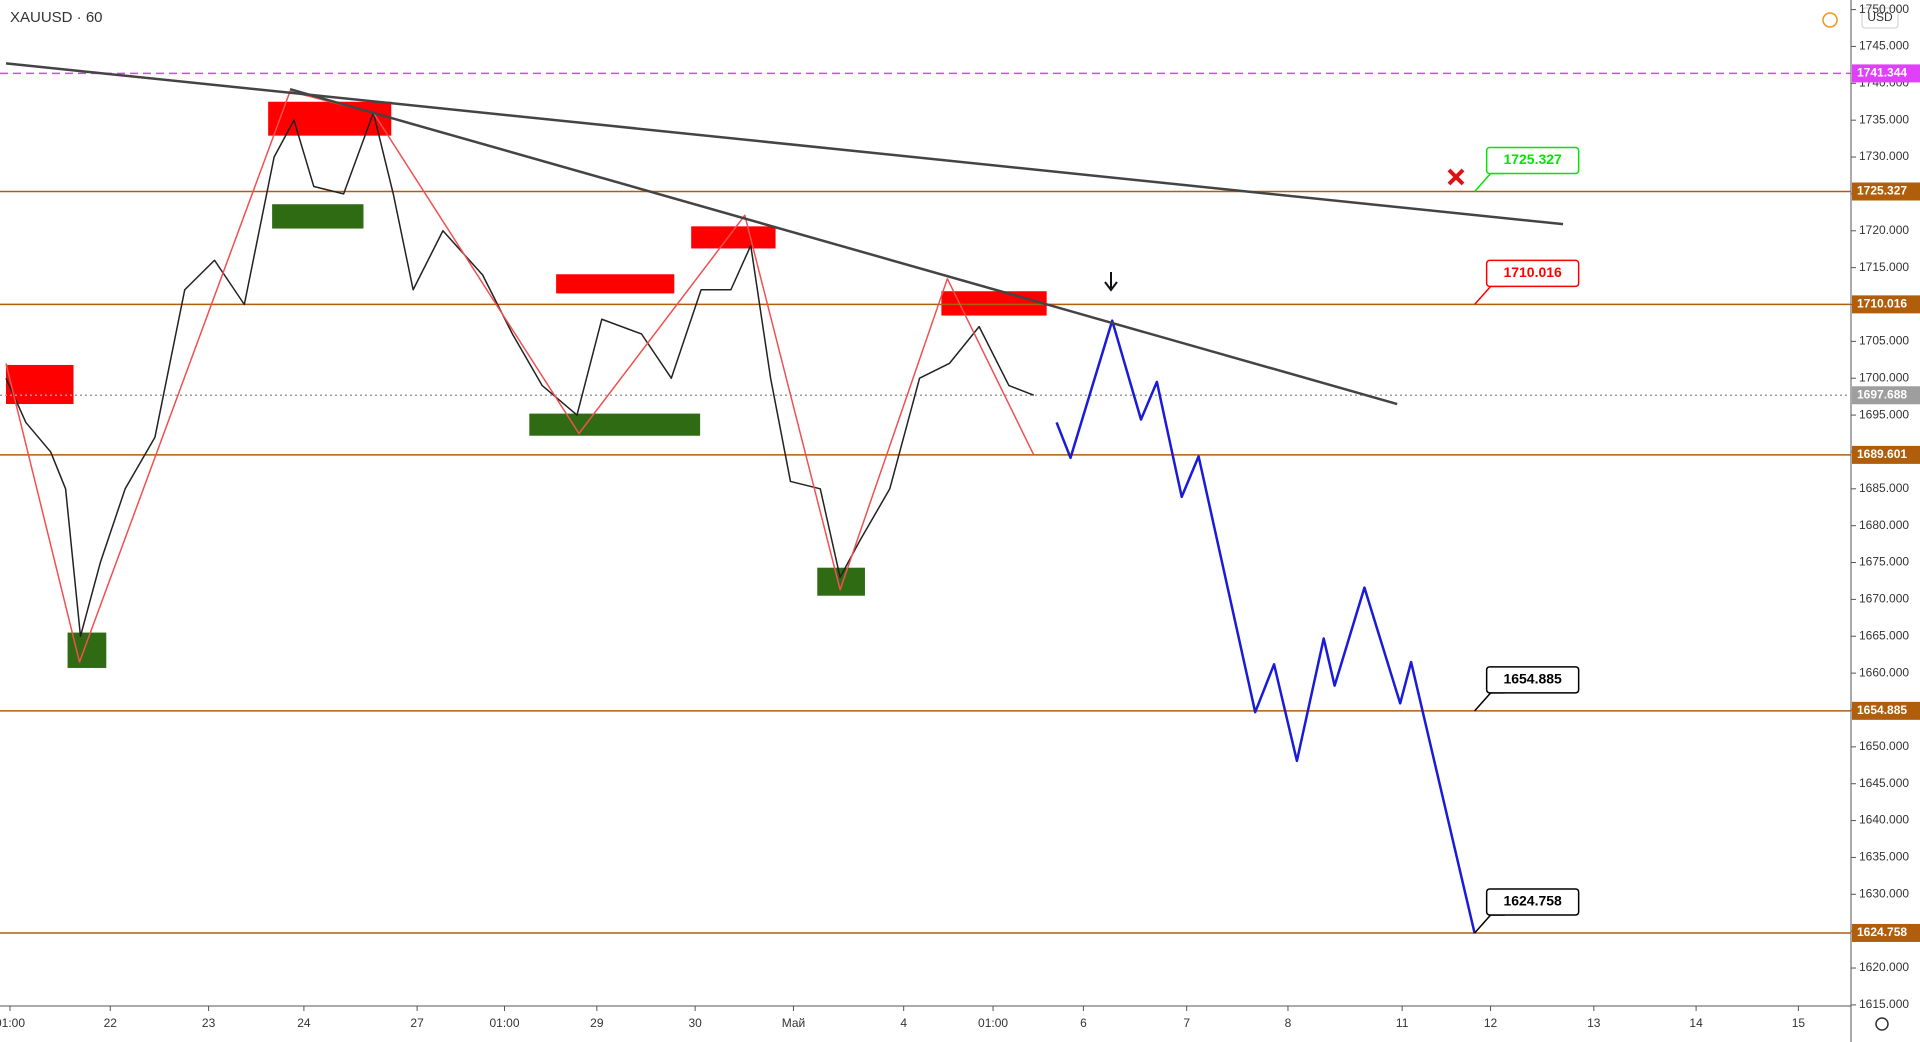 The height and width of the screenshot is (1042, 1920). I want to click on y-tick-label: 1630.000, so click(1884, 893).